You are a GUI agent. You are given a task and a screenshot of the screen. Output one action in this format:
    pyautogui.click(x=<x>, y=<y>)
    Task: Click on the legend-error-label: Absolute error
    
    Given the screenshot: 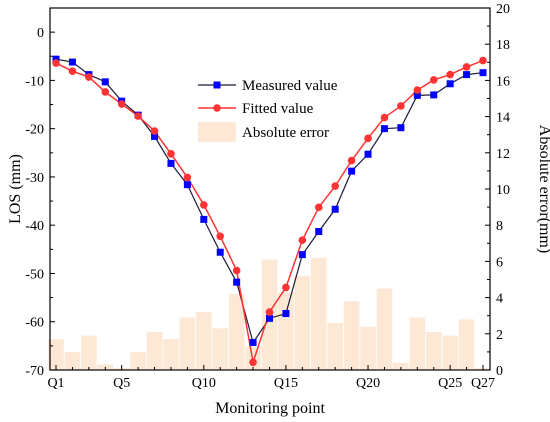 What is the action you would take?
    pyautogui.click(x=285, y=133)
    